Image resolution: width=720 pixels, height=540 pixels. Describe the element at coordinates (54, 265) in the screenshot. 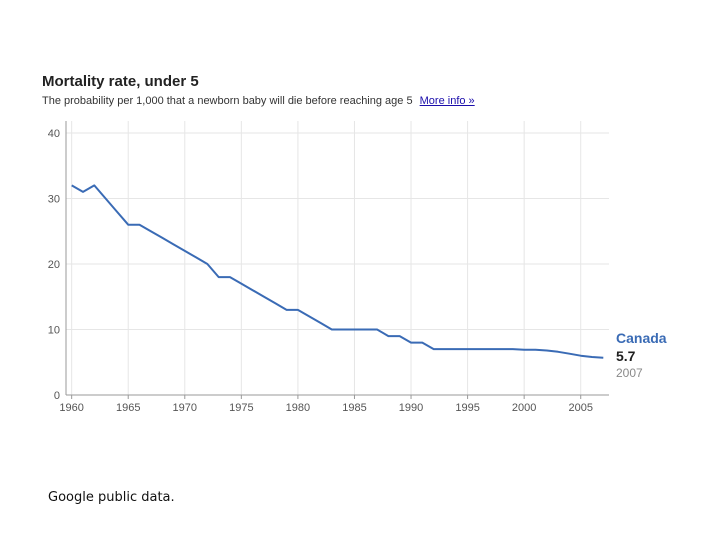

I see `y-tick-label: 20` at that location.